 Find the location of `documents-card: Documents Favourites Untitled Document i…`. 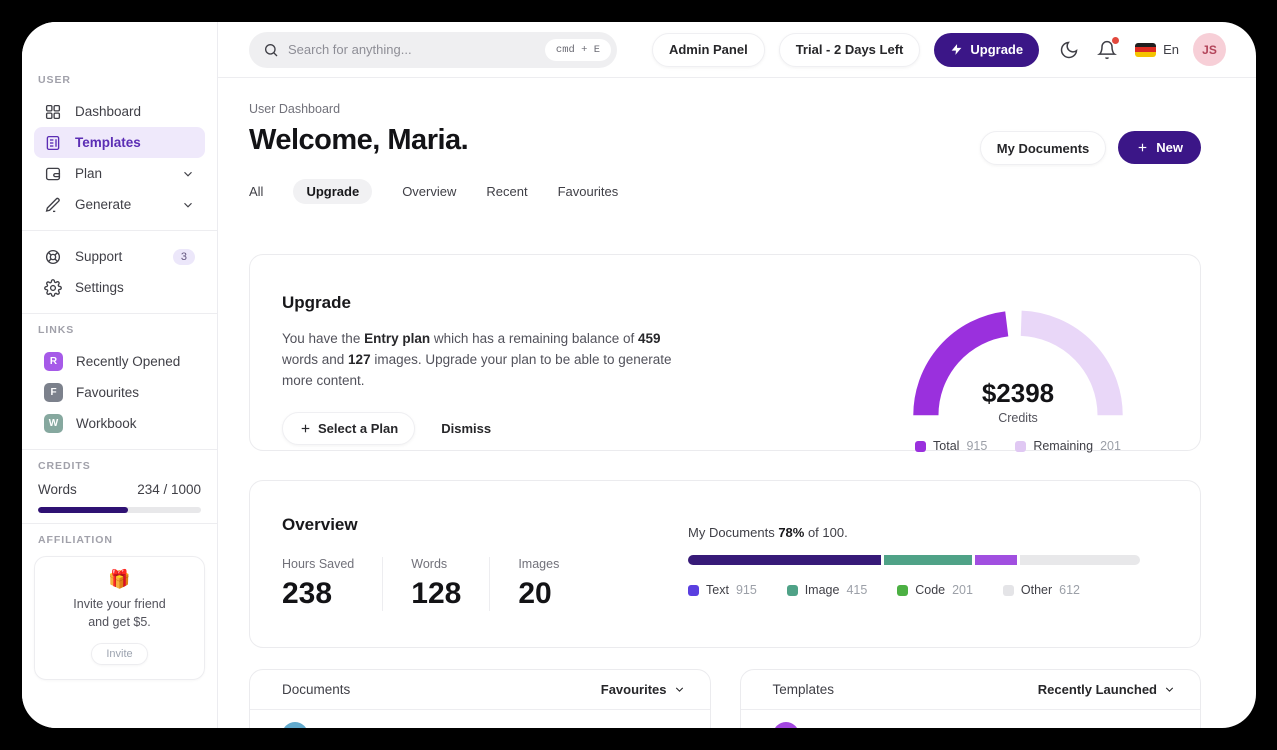

documents-card: Documents Favourites Untitled Document i… is located at coordinates (480, 698).